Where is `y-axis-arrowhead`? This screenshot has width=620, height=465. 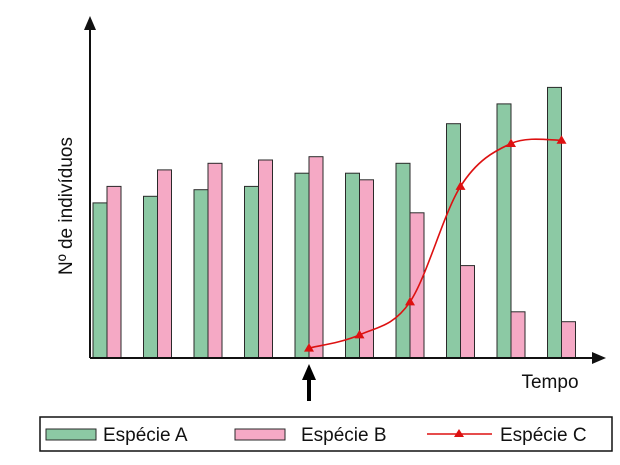
y-axis-arrowhead is located at coordinates (90, 23).